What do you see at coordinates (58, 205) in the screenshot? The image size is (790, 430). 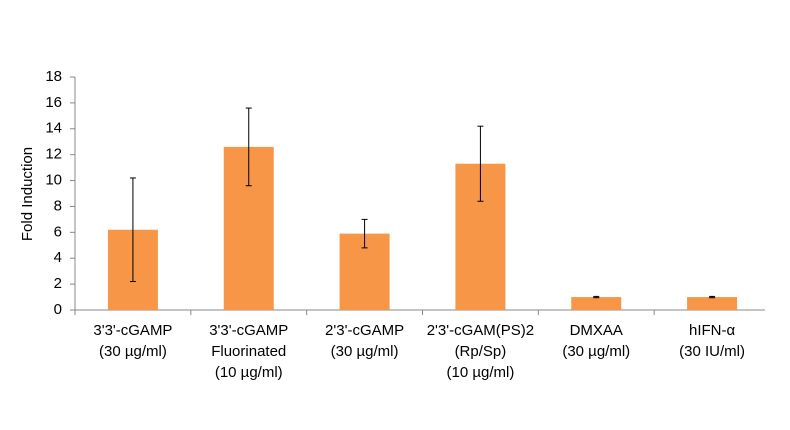 I see `y-tick-label: 8` at bounding box center [58, 205].